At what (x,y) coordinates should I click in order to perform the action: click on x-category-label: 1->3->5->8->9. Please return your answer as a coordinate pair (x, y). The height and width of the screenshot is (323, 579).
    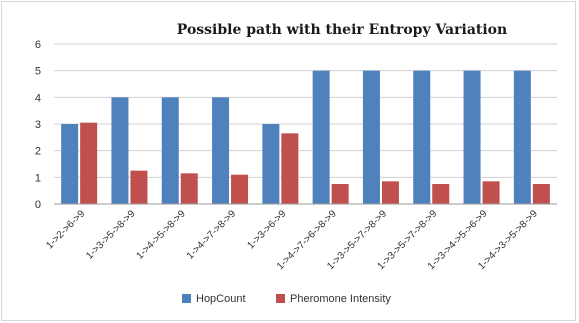
    Looking at the image, I should click on (111, 235).